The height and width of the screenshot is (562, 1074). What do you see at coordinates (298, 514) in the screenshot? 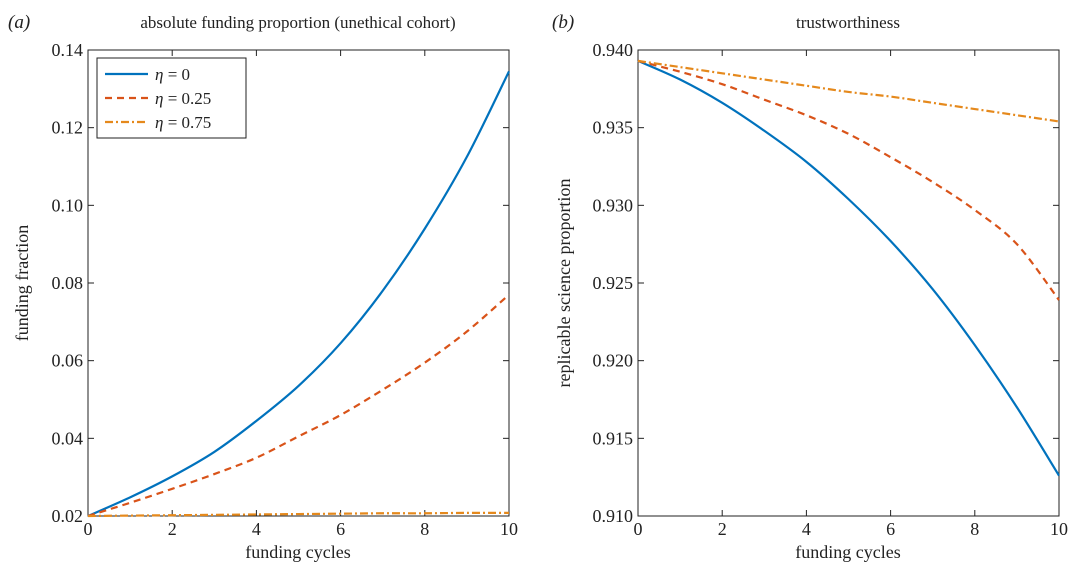
I see `panel-a-series-line-dashdot` at bounding box center [298, 514].